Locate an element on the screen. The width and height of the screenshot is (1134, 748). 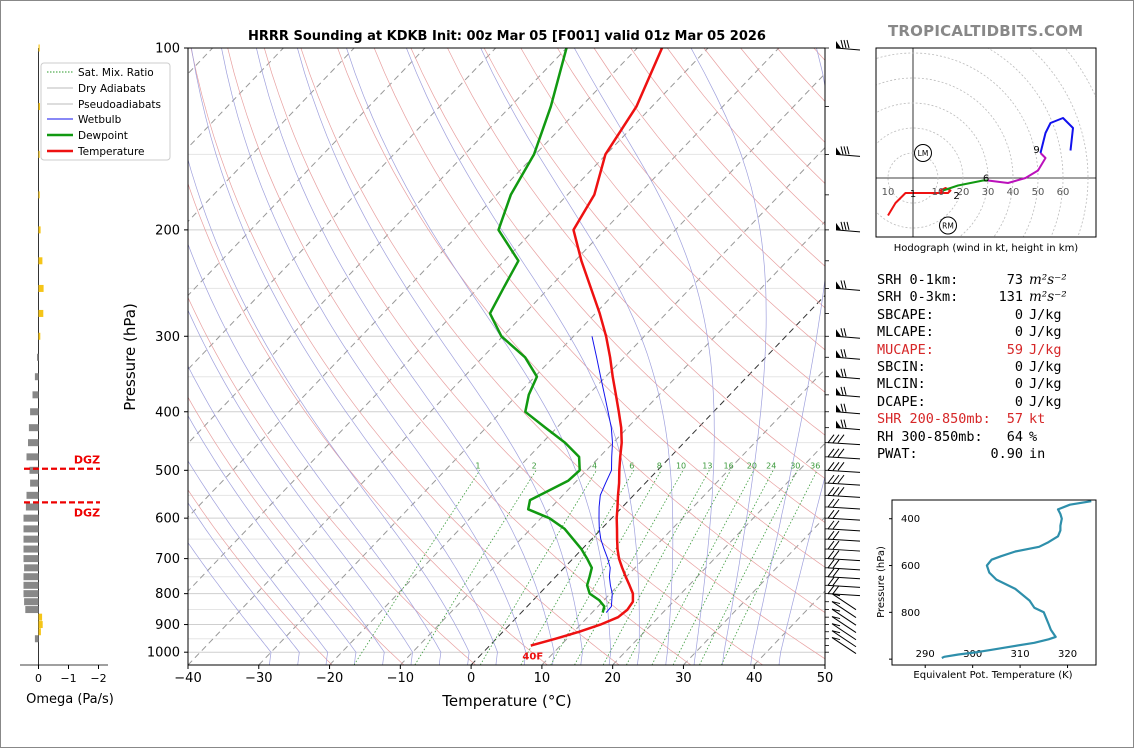
mixing-ratio-label: 13 is located at coordinates (707, 465).